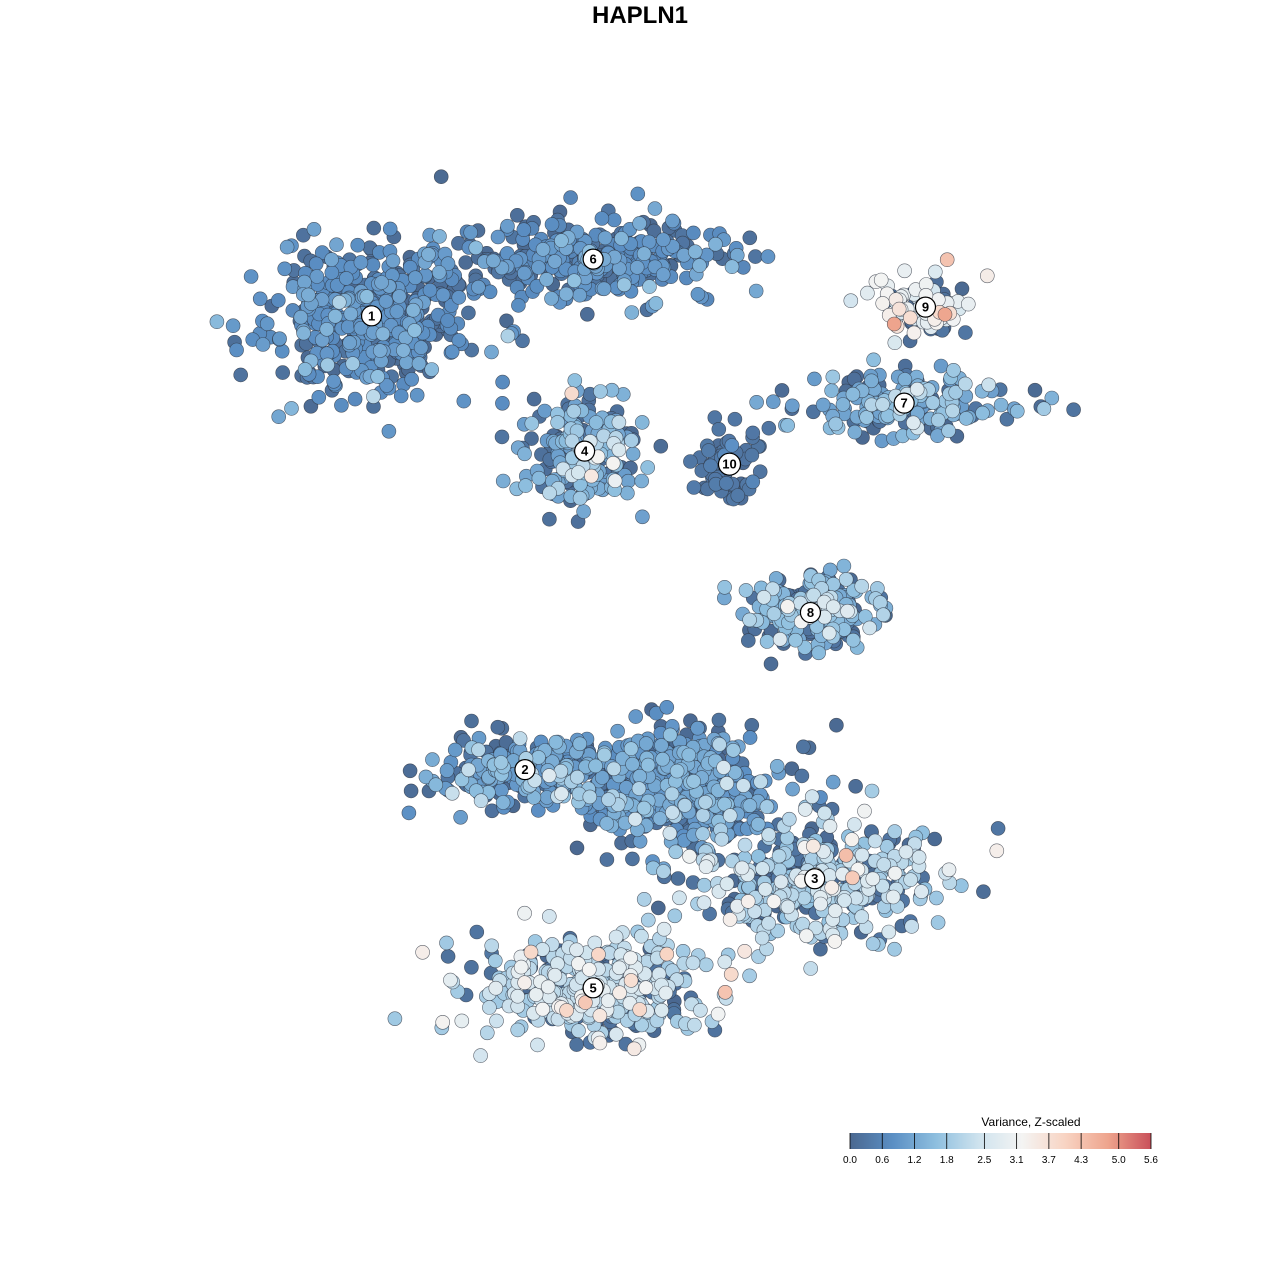 This screenshot has height=1280, width=1280. Describe the element at coordinates (585, 451) in the screenshot. I see `cluster-label-4: 4` at that location.